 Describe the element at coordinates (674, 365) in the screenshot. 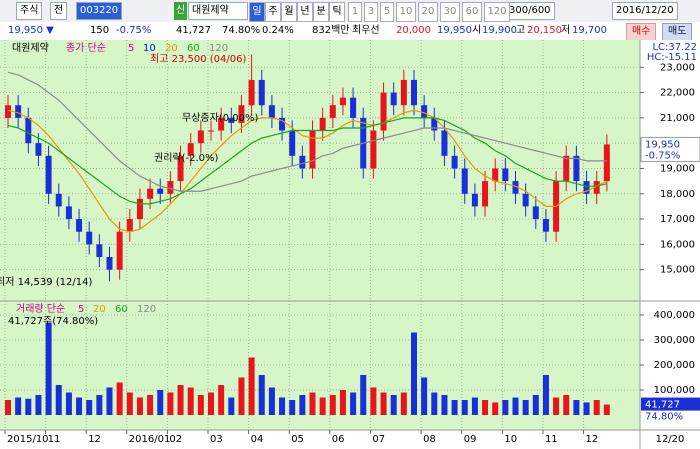

I see `y-tick-label: 200,000` at that location.